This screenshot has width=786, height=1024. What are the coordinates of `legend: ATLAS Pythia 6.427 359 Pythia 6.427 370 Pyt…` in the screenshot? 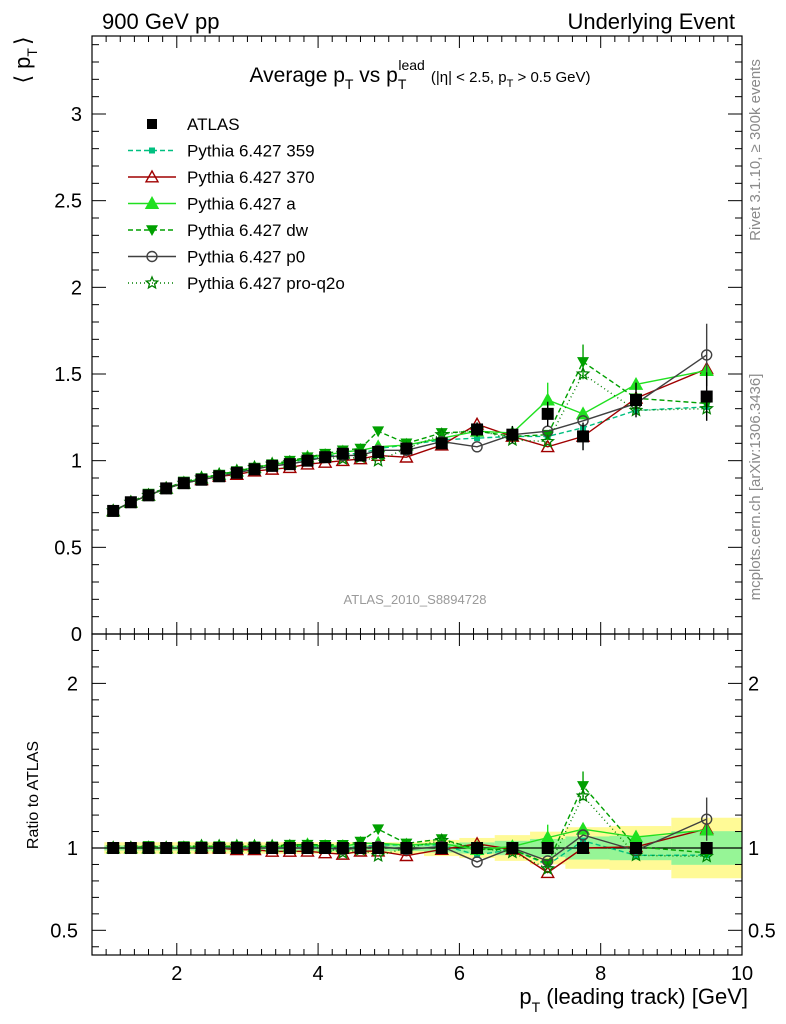 It's located at (236, 204).